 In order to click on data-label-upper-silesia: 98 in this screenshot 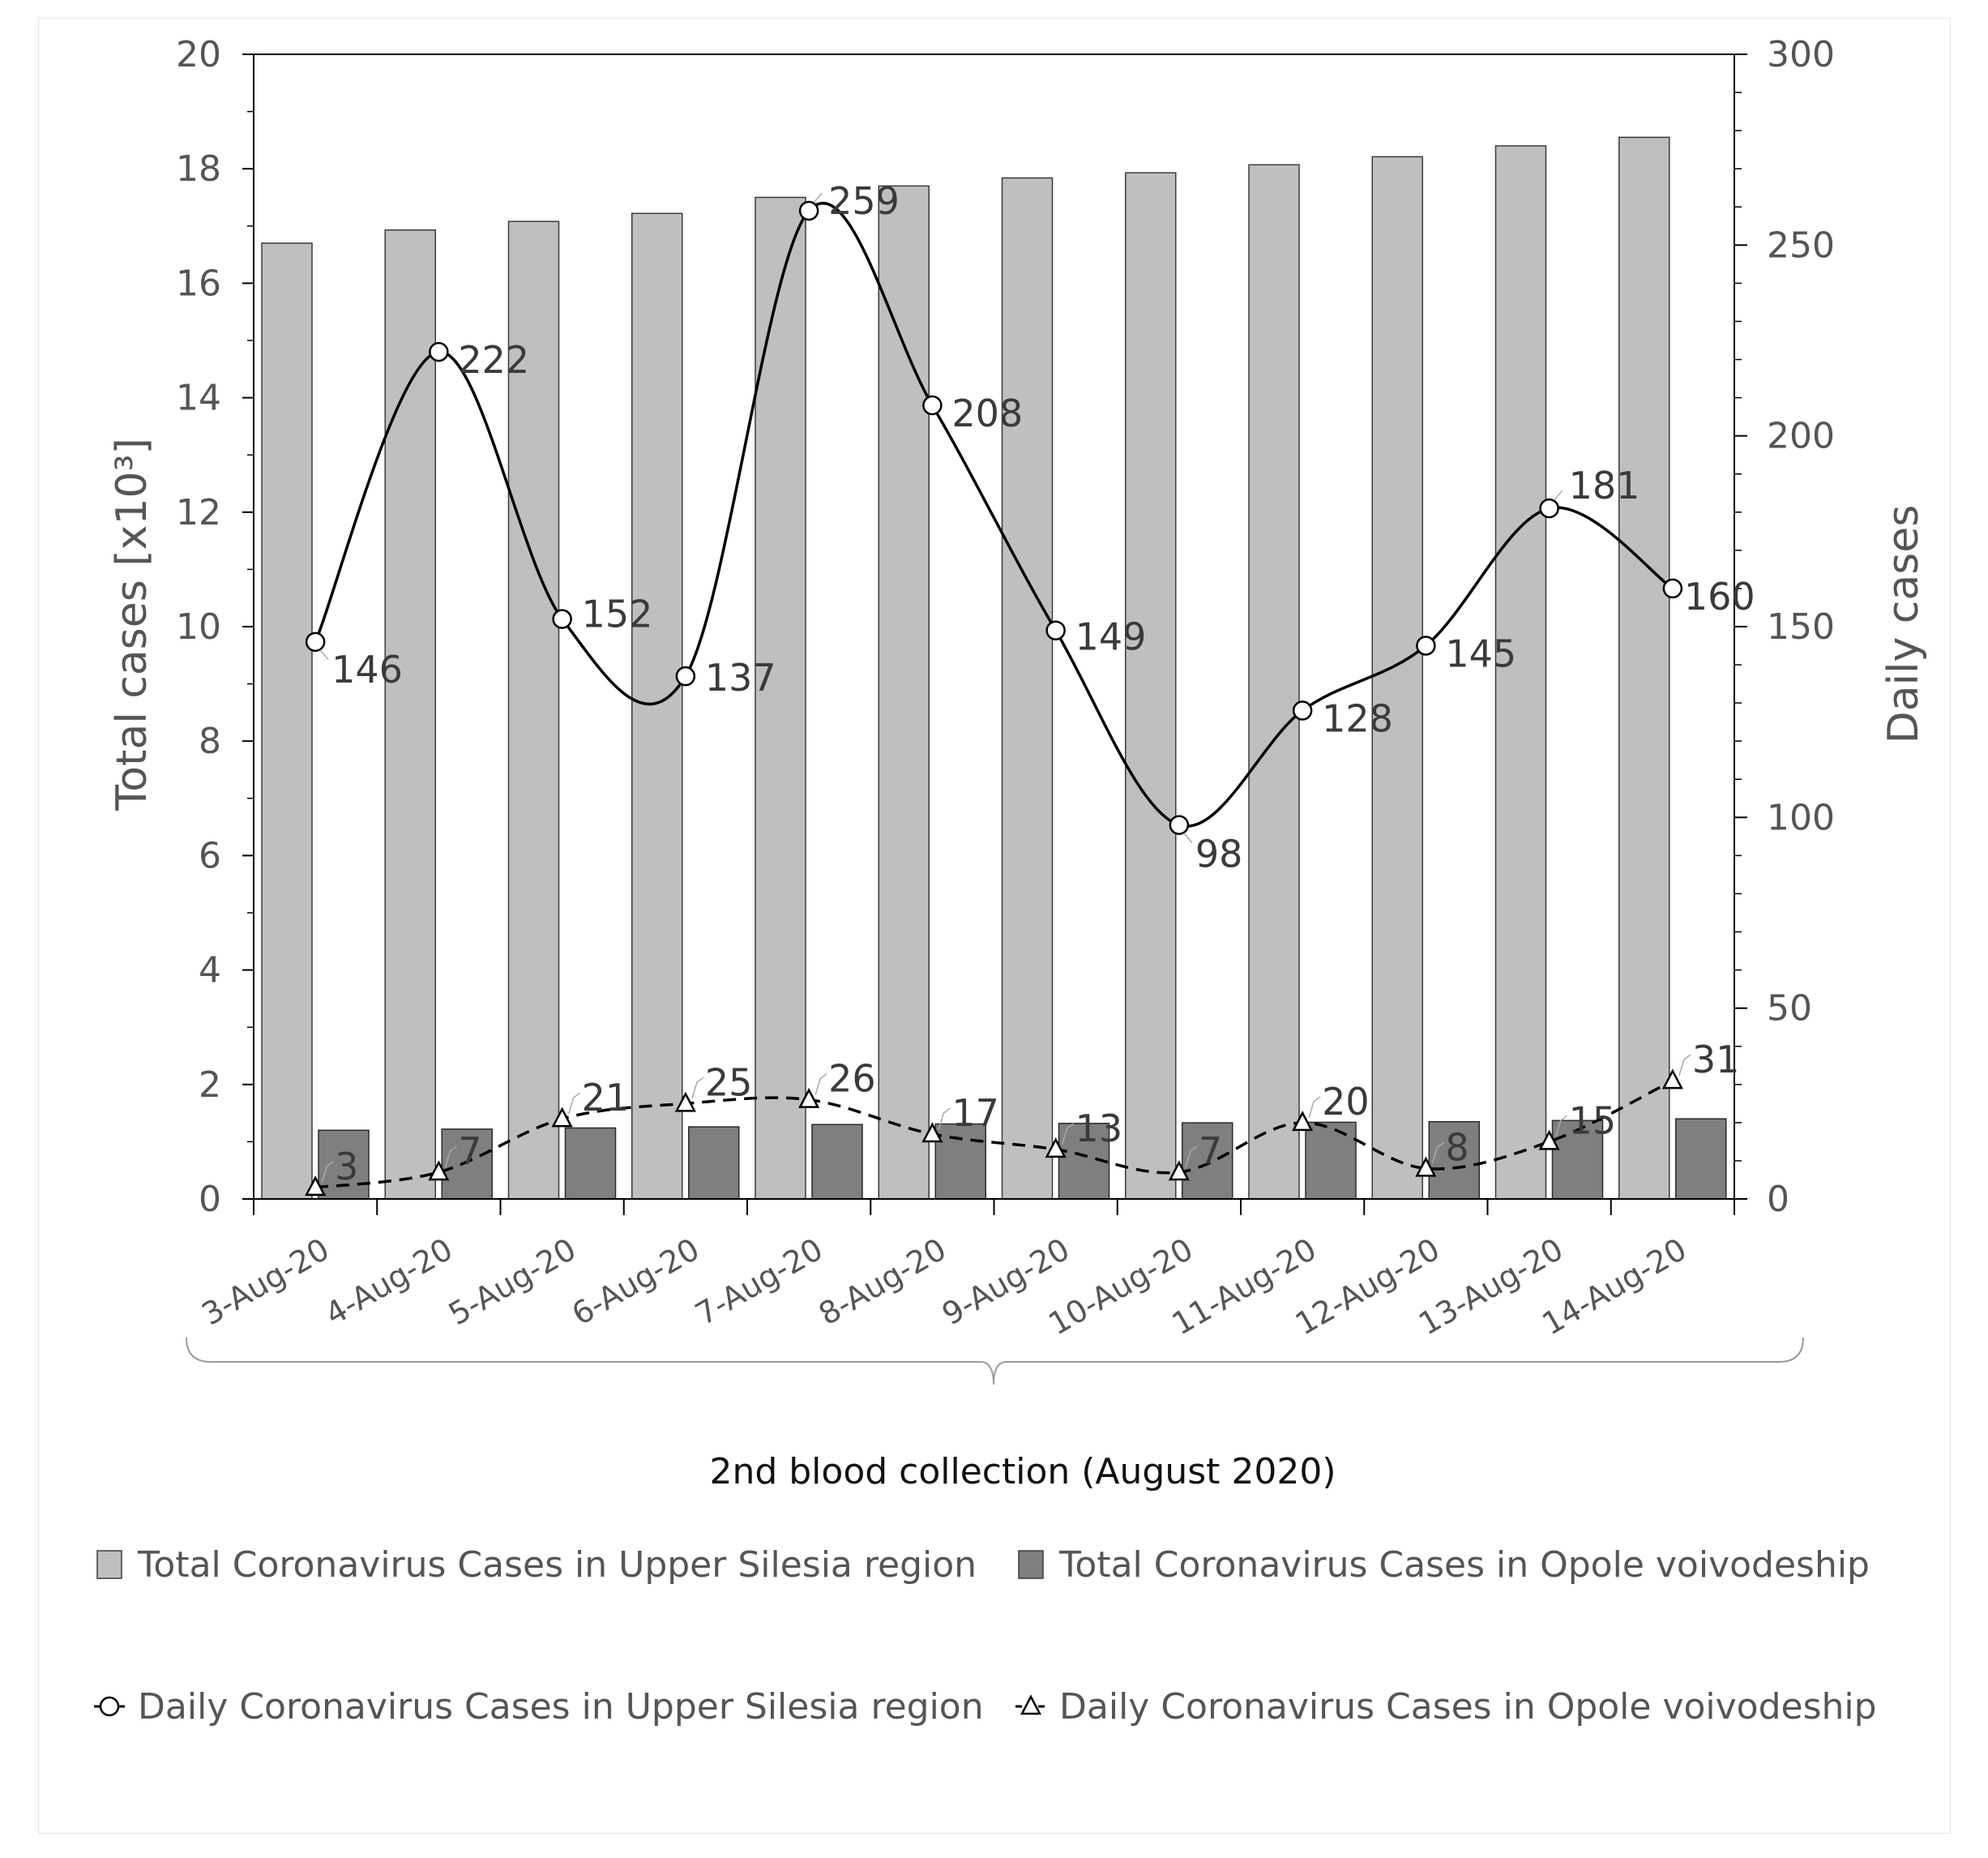, I will do `click(1219, 854)`.